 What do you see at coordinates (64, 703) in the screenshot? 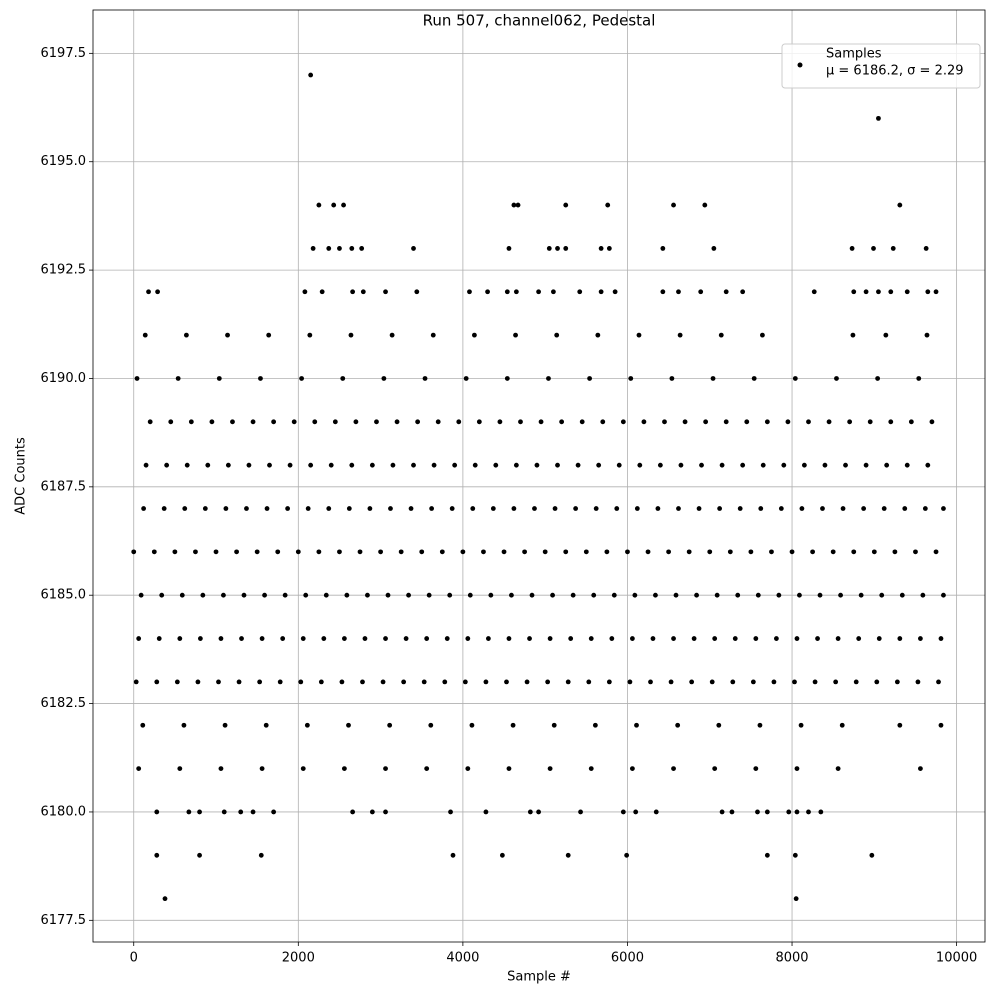
I see `y-tick-label: 6182.5` at bounding box center [64, 703].